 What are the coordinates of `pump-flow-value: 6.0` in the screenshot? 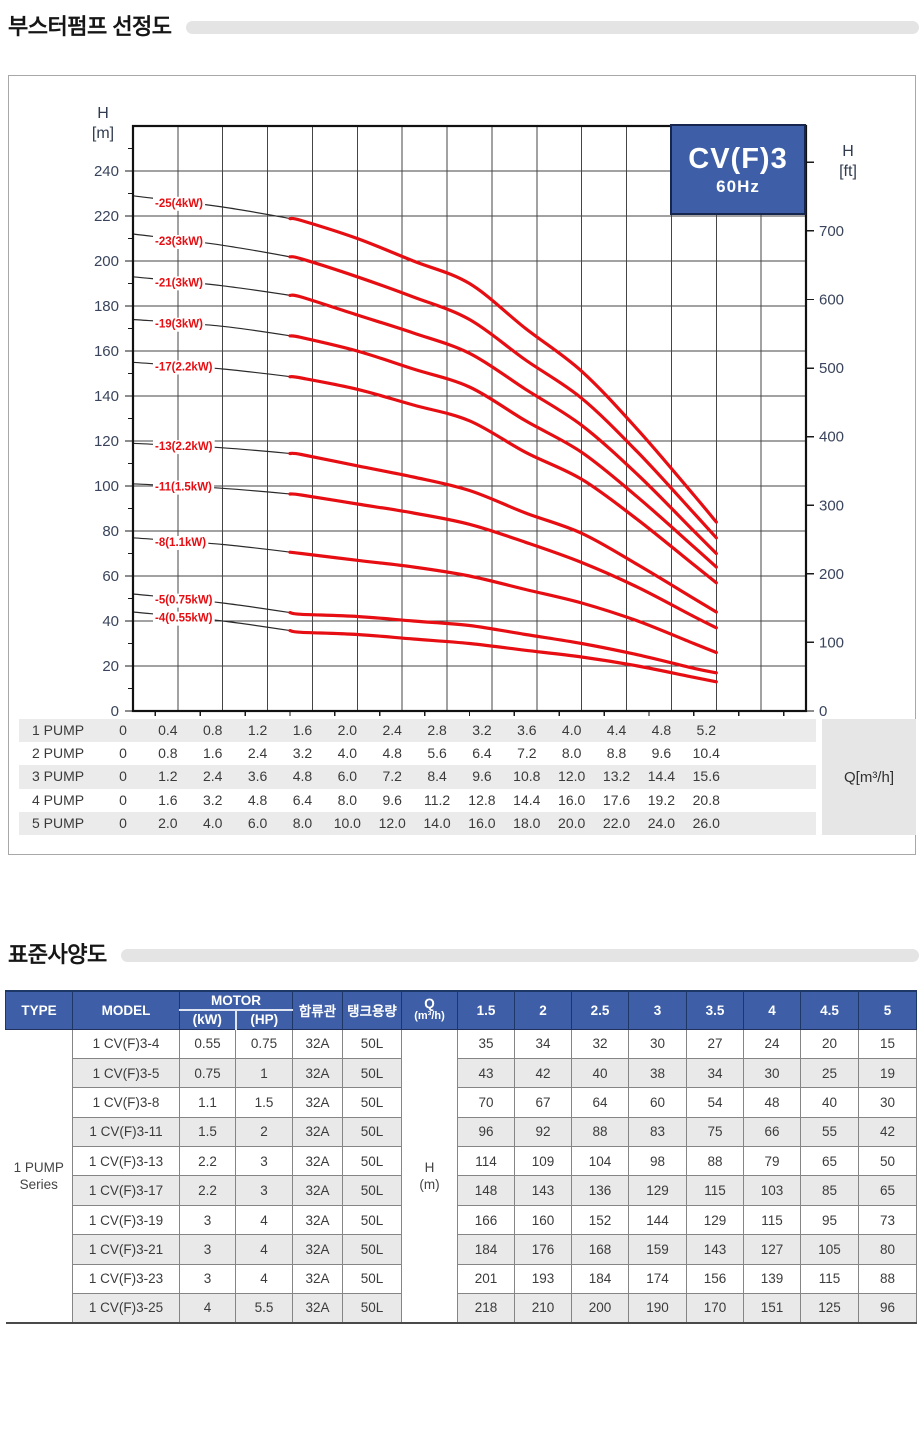 It's located at (257, 822).